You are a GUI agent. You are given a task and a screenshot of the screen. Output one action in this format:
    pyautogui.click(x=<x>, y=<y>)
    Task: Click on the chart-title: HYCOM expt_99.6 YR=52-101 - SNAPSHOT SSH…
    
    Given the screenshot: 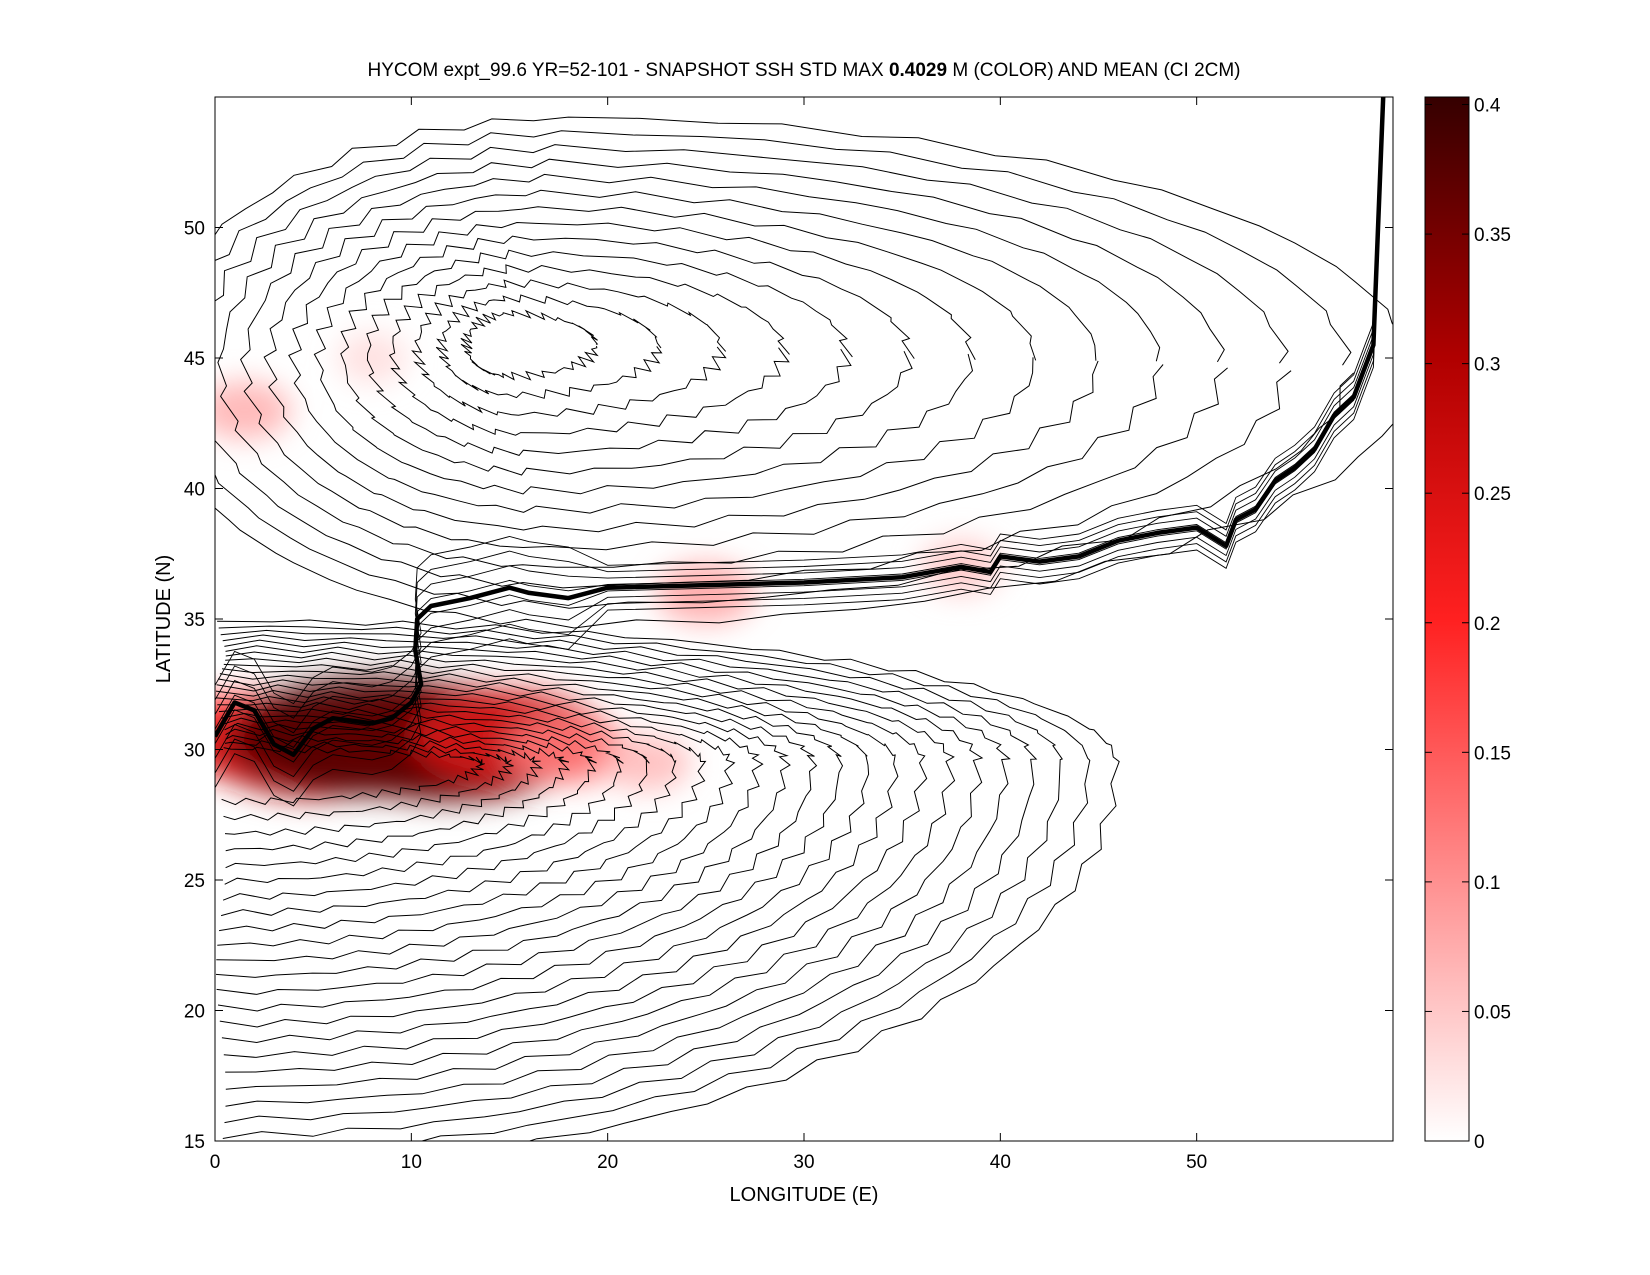 What is the action you would take?
    pyautogui.click(x=803, y=70)
    